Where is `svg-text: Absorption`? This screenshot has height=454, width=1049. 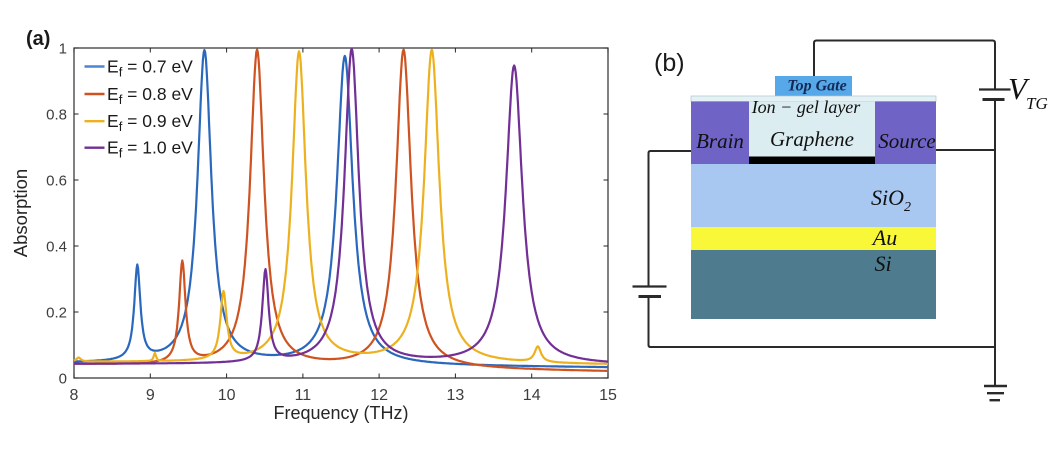 svg-text: Absorption is located at coordinates (20, 213).